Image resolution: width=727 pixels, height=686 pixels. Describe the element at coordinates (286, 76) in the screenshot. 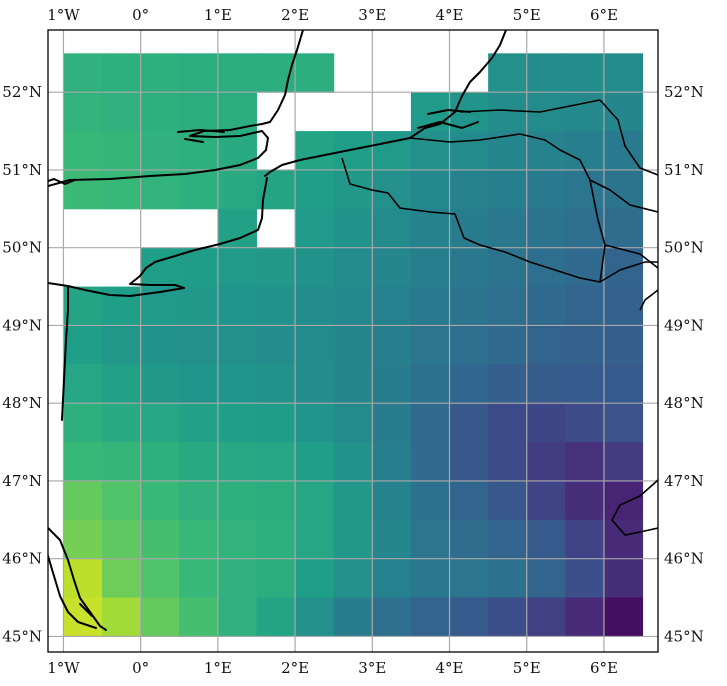

I see `coastline-east-anglia` at that location.